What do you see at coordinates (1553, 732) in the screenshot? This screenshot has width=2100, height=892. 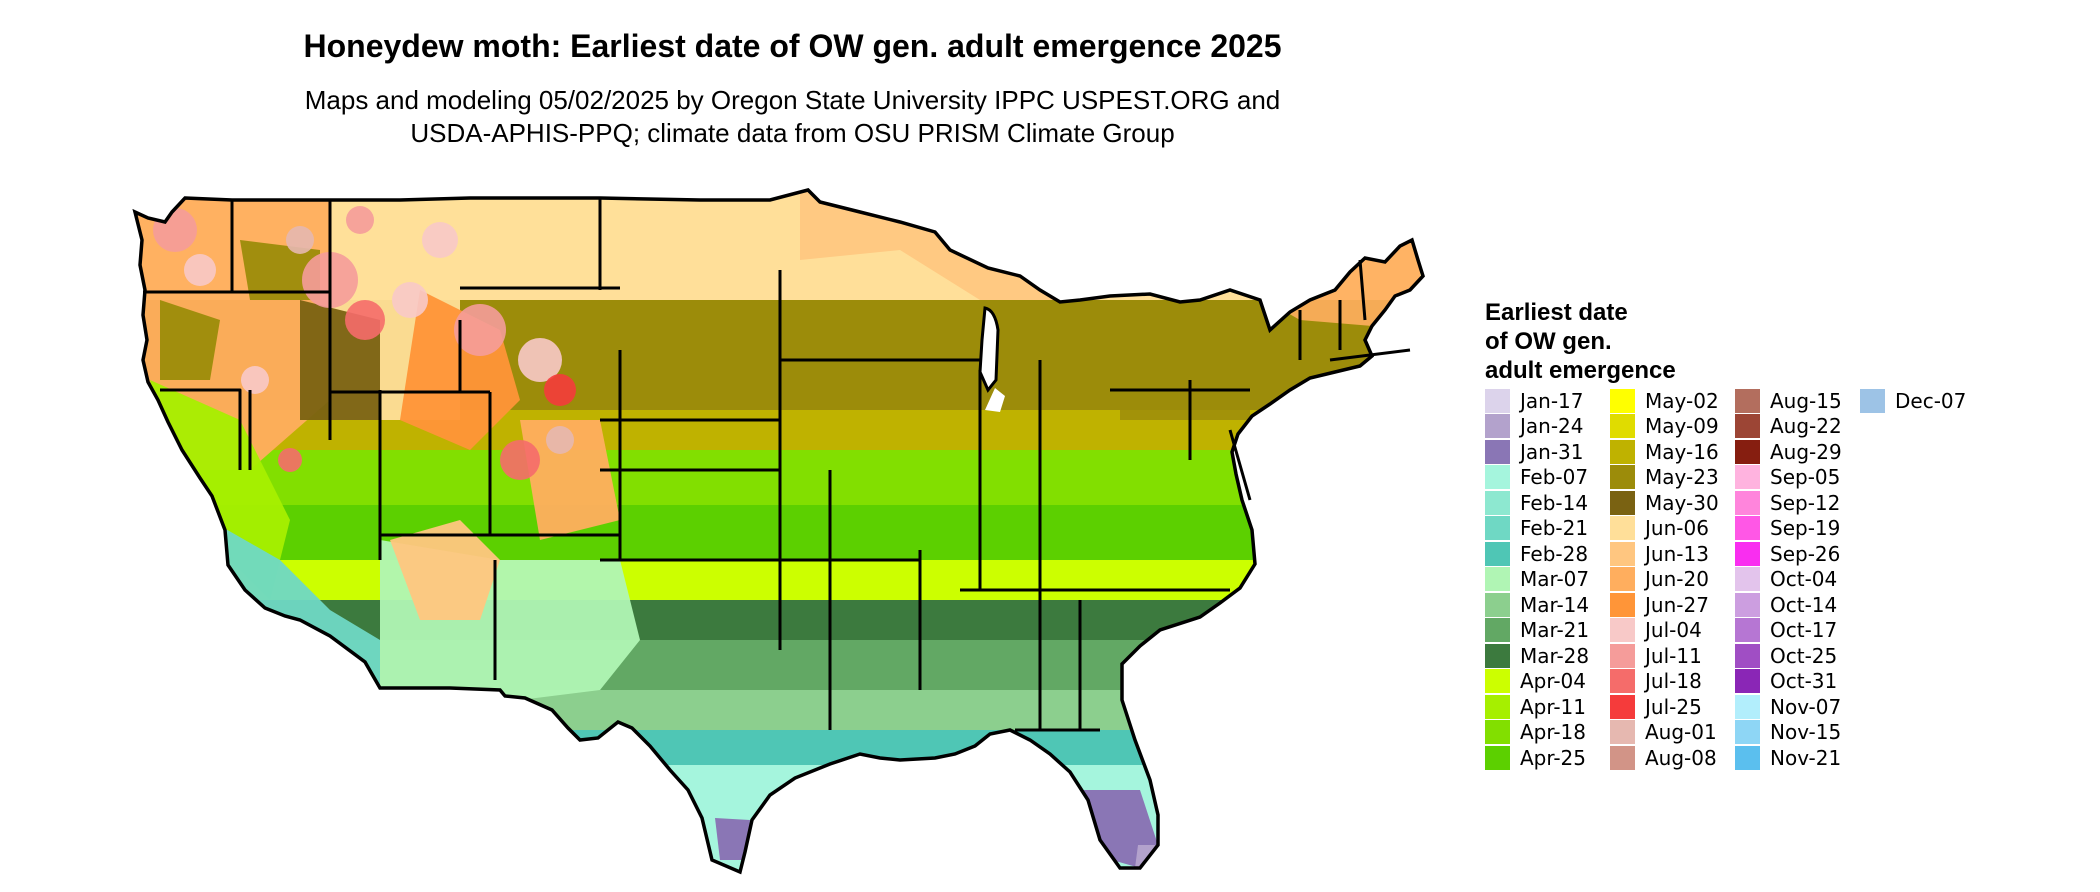 I see `legend-label: Apr-18` at bounding box center [1553, 732].